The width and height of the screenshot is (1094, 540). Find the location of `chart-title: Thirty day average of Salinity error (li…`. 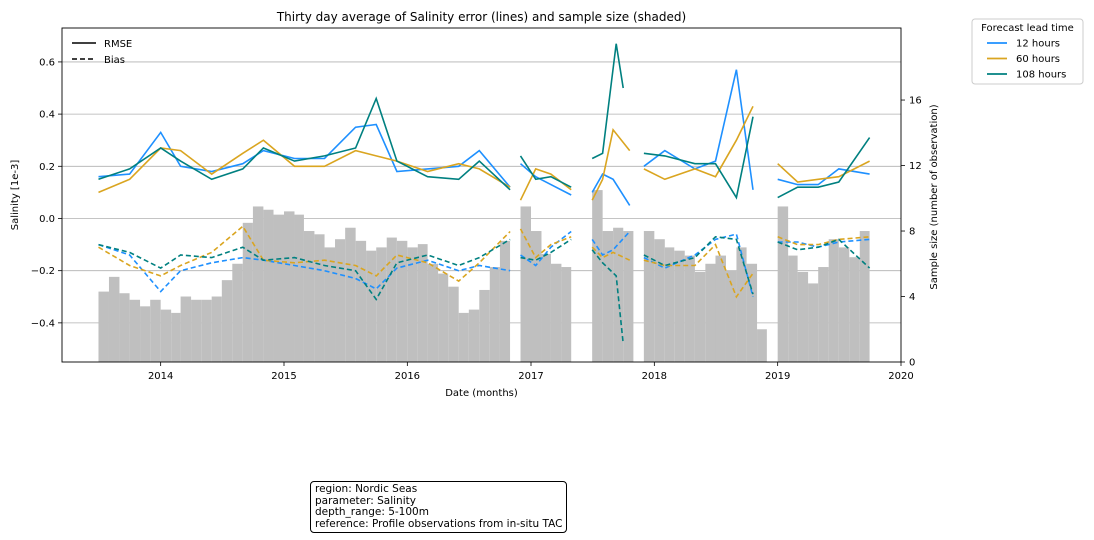

chart-title: Thirty day average of Salinity error (li… is located at coordinates (481, 17).